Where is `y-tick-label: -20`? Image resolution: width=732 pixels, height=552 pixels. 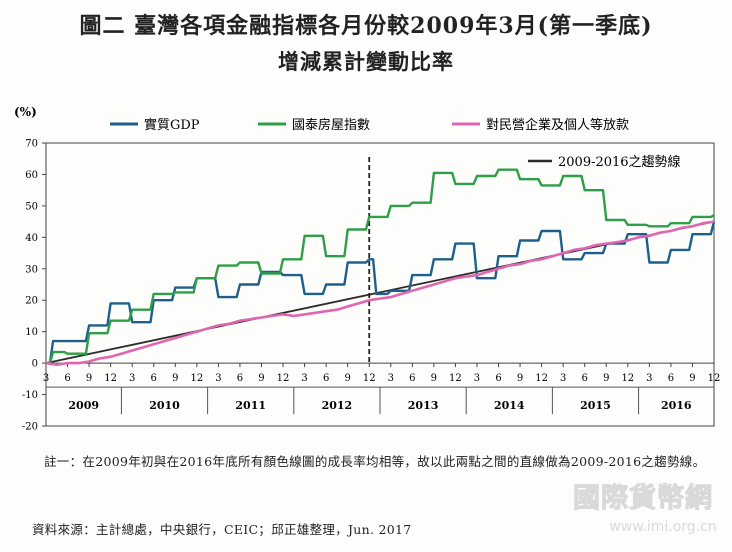 y-tick-label: -20 is located at coordinates (30, 427).